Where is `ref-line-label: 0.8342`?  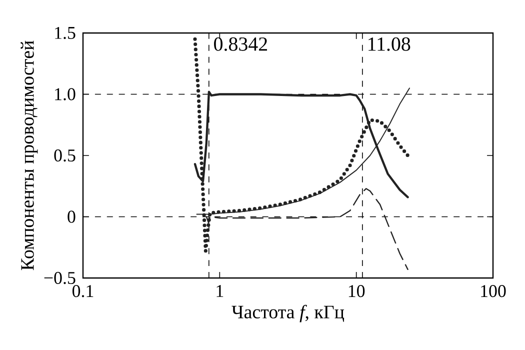
ref-line-label: 0.8342 is located at coordinates (240, 44).